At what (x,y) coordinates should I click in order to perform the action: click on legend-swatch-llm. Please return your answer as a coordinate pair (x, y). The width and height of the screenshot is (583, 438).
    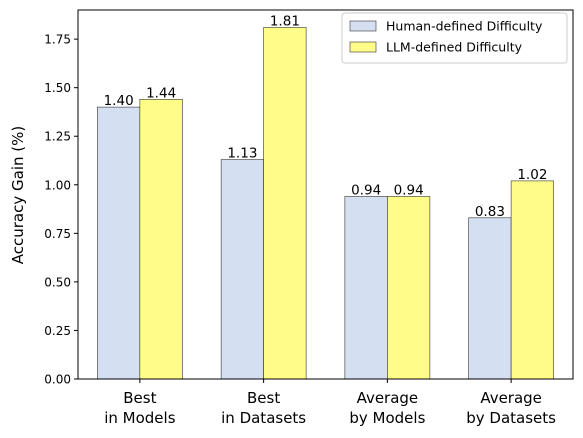
    Looking at the image, I should click on (363, 47).